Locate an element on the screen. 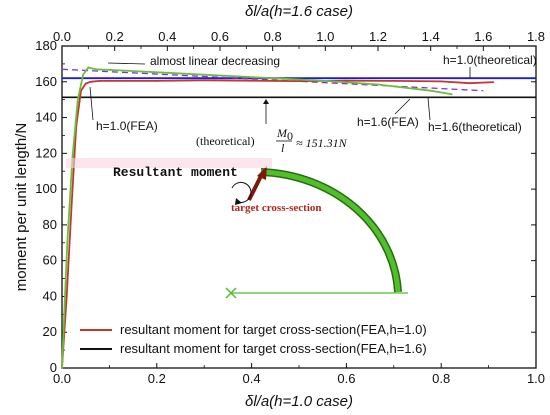 The image size is (550, 415). annotation-h16-fea-pointer is located at coordinates (402, 106).